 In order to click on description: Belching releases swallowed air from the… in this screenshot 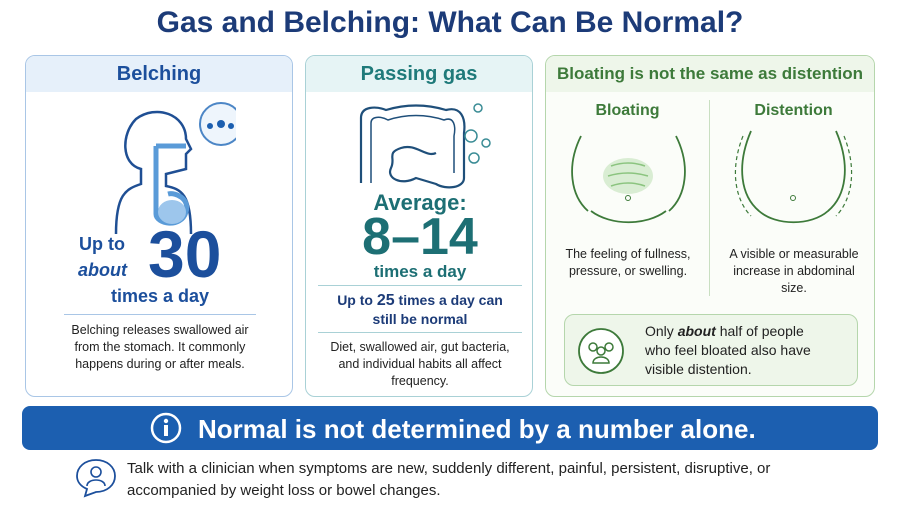, I will do `click(160, 347)`.